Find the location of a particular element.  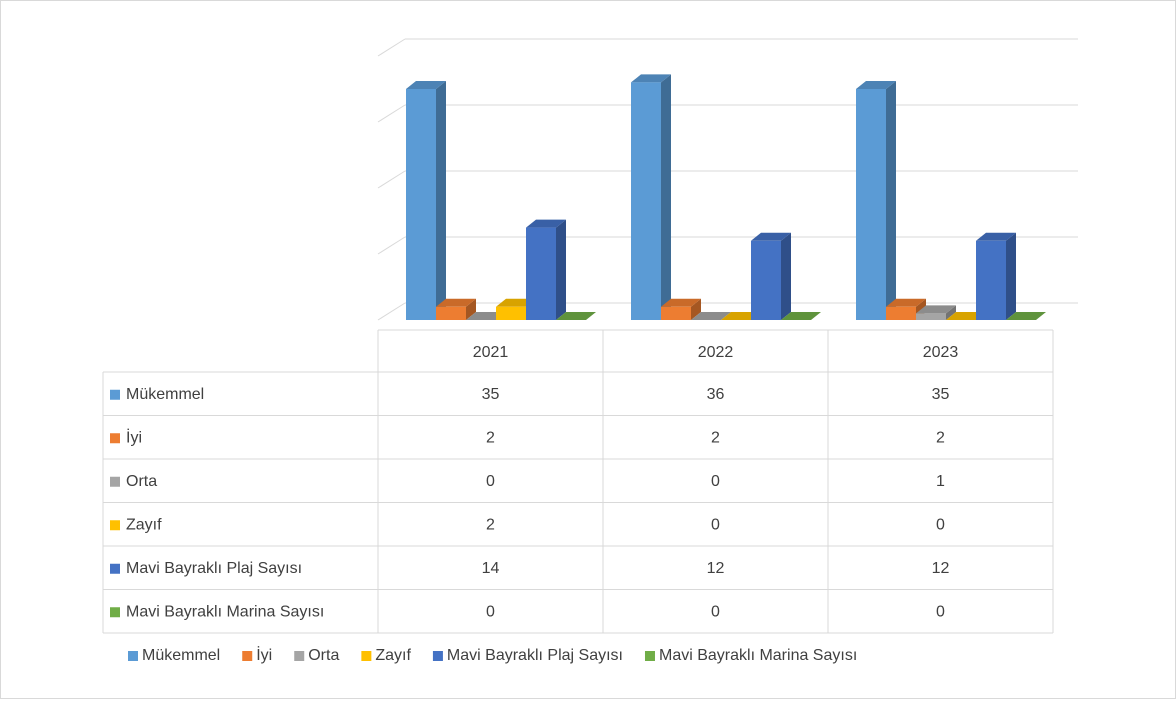

table-row-label: Mükemmel is located at coordinates (165, 394).